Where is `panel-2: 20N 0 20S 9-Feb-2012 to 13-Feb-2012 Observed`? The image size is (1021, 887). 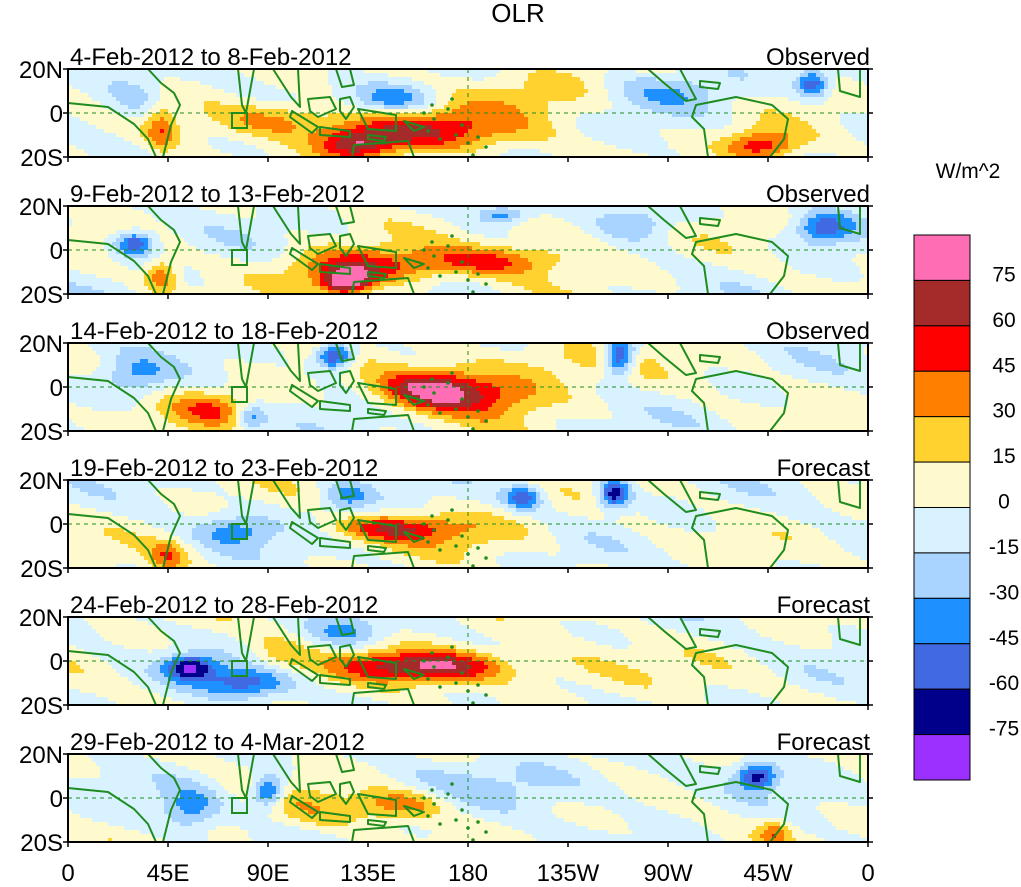 panel-2: 20N 0 20S 9-Feb-2012 to 13-Feb-2012 Observed is located at coordinates (446, 245).